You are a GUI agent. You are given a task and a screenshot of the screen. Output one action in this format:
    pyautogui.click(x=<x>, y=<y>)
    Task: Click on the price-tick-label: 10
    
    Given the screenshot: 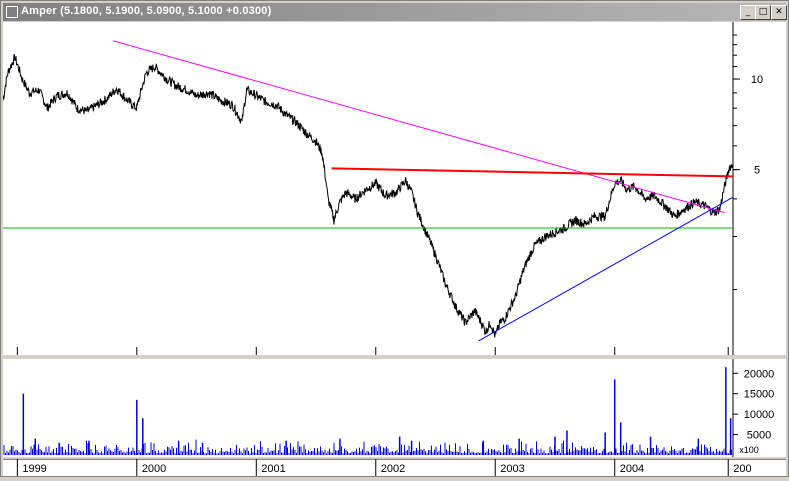 What is the action you would take?
    pyautogui.click(x=757, y=80)
    